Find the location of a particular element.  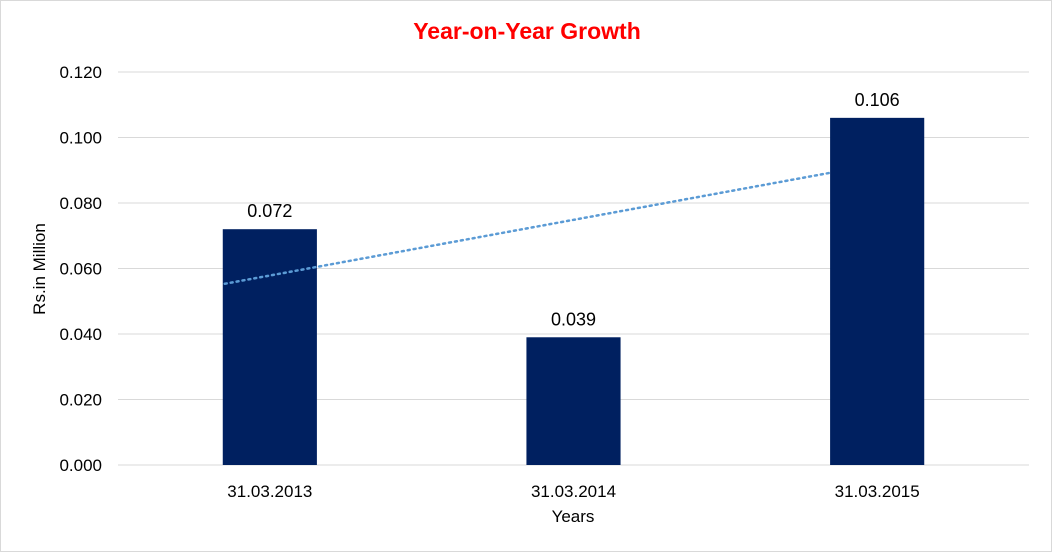

x-tick-label: 31.03.2014 is located at coordinates (573, 491).